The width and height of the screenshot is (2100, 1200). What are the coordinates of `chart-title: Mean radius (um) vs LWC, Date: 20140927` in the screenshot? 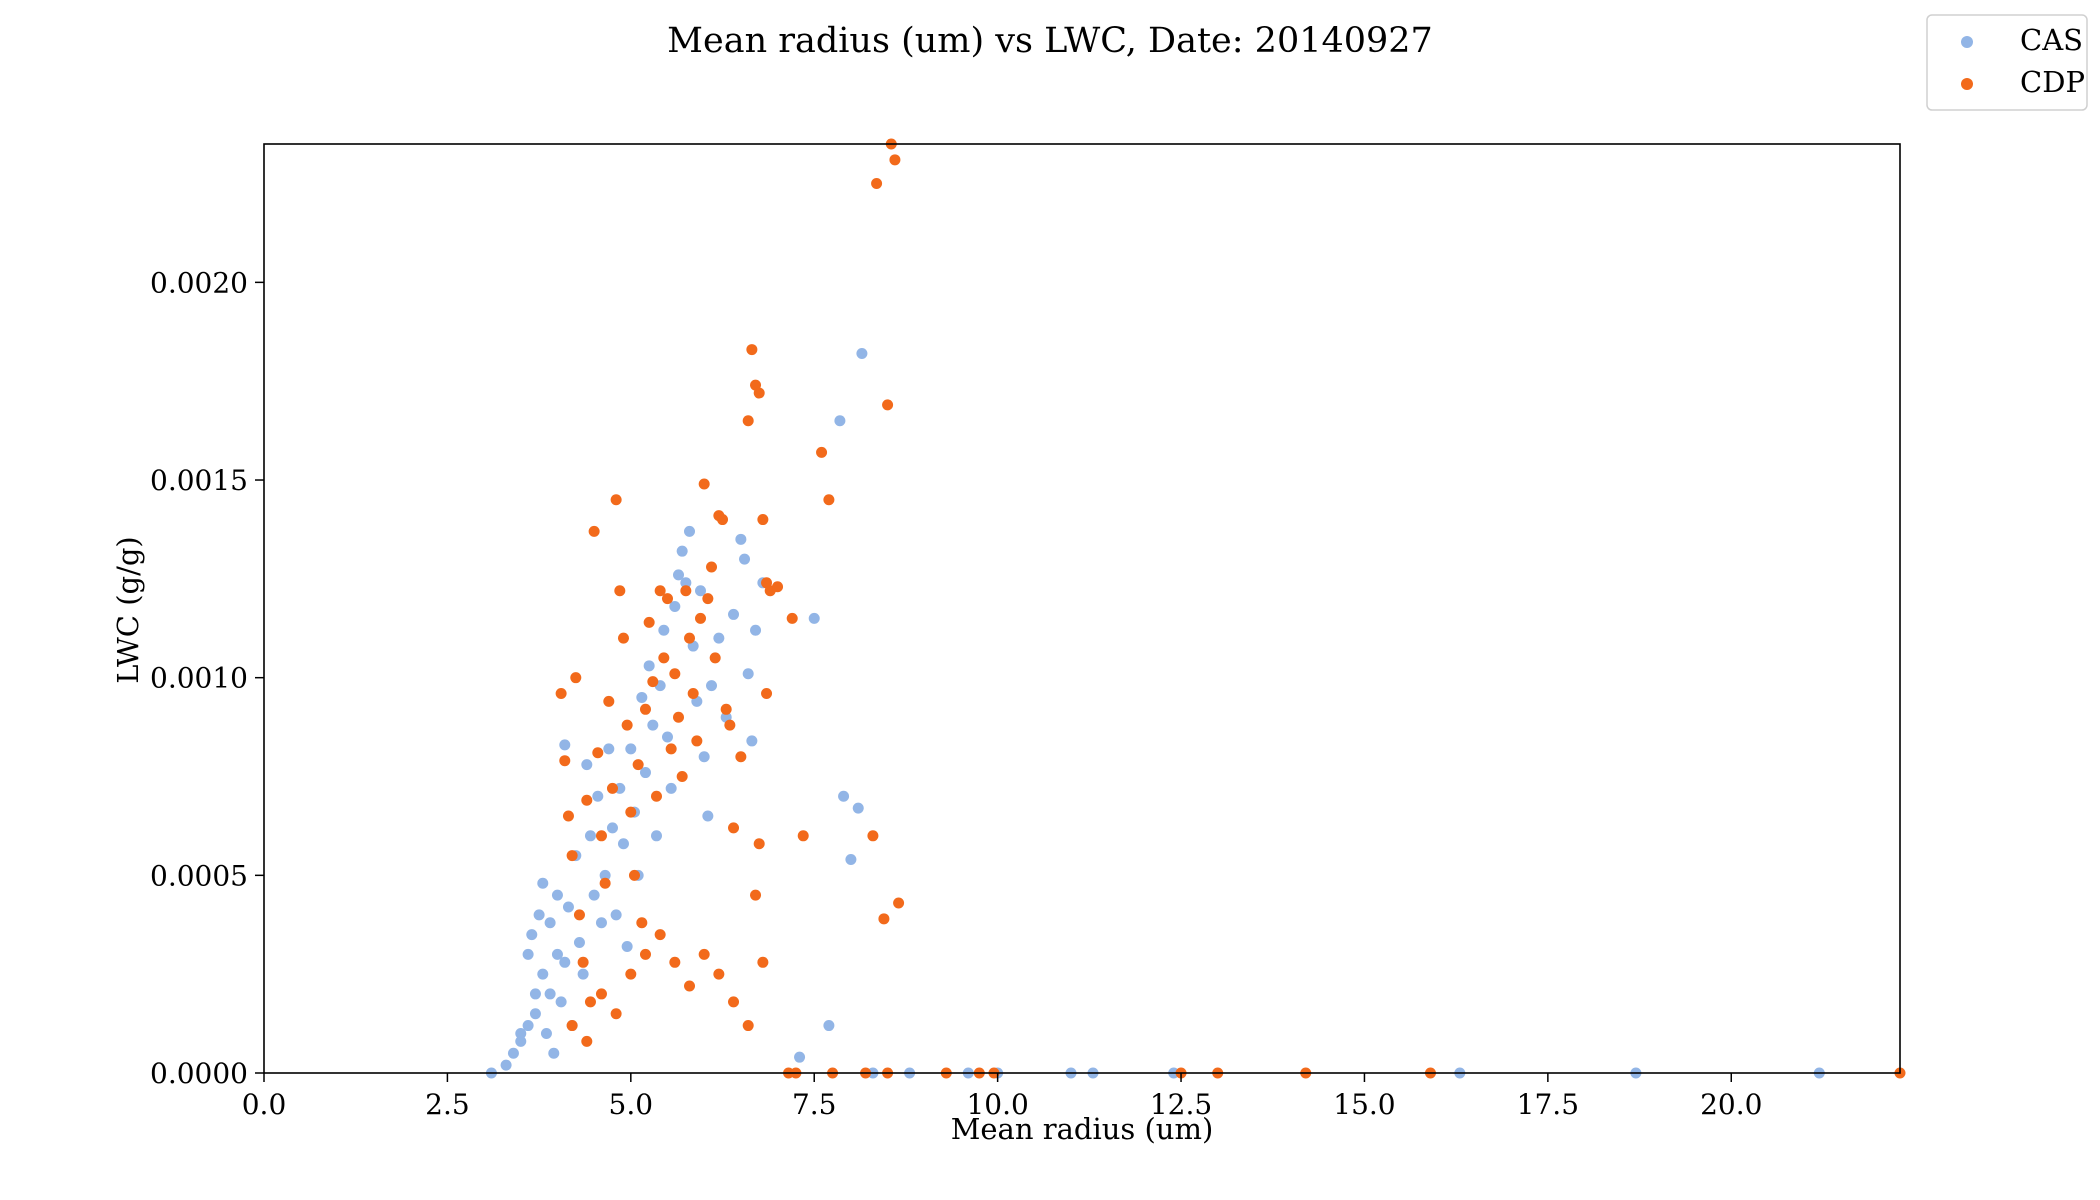 It's located at (1050, 41).